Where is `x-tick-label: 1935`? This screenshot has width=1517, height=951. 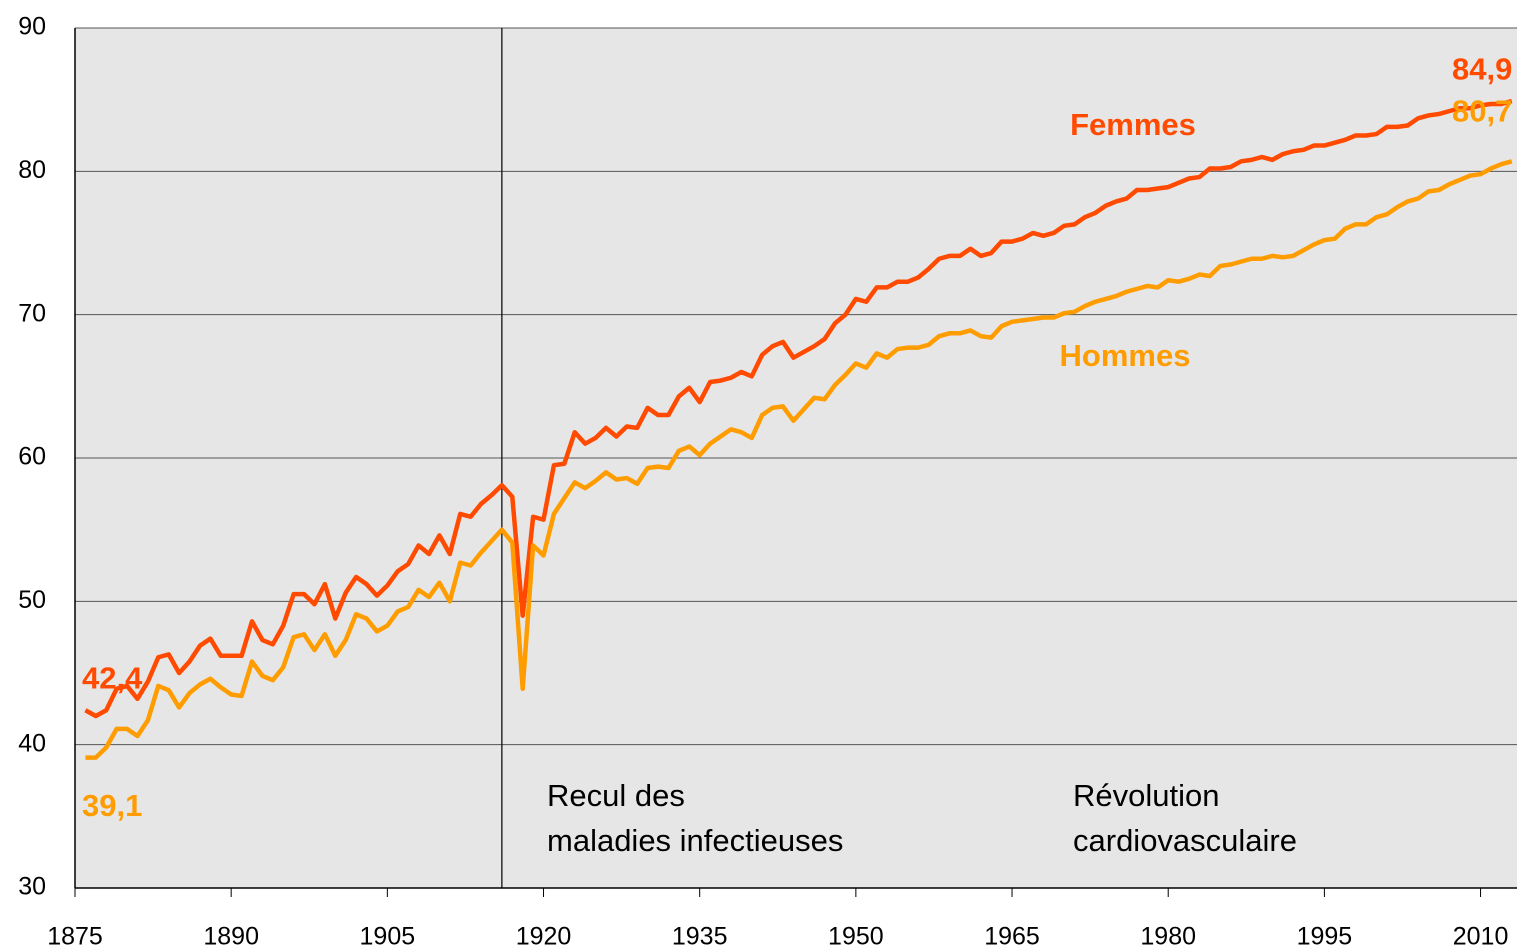
x-tick-label: 1935 is located at coordinates (700, 937).